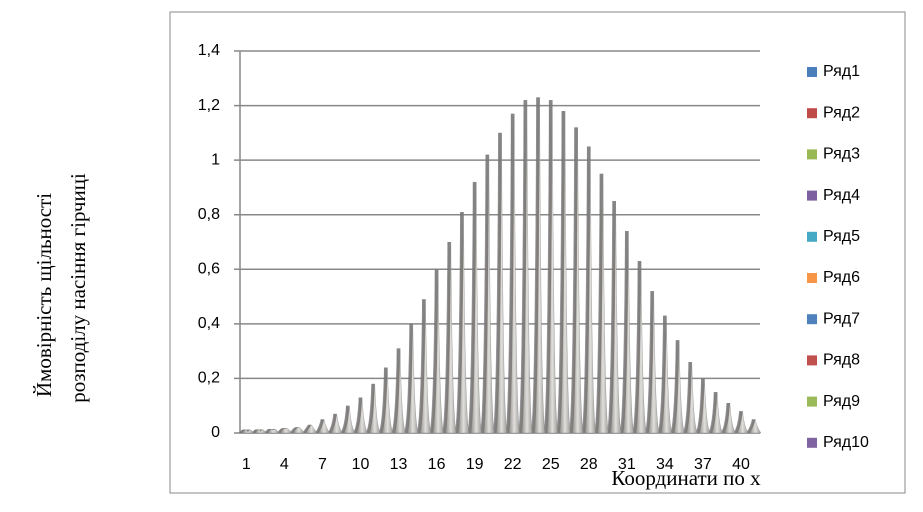 This screenshot has height=512, width=923. Describe the element at coordinates (513, 464) in the screenshot. I see `x-tick-label: 22` at that location.